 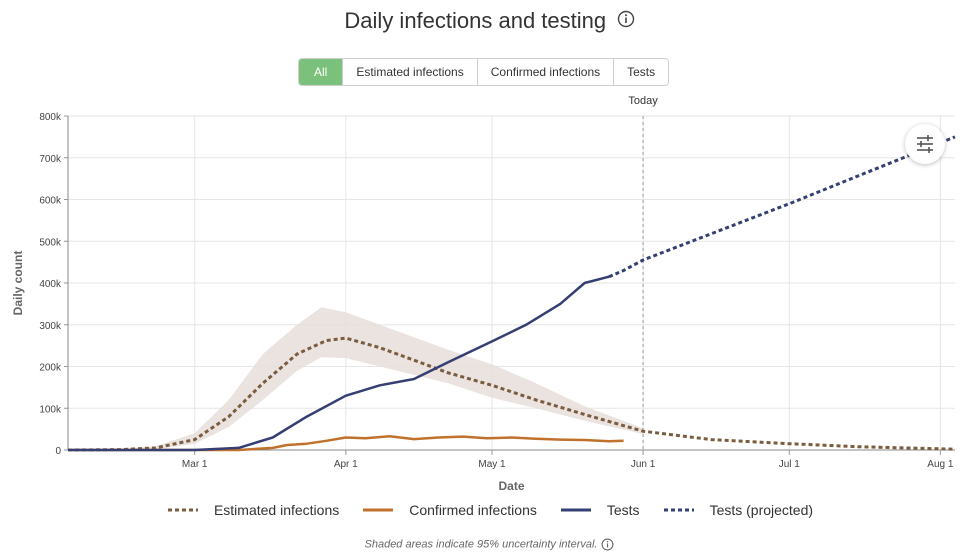 I want to click on y-tick-label: 100k, so click(x=50, y=409).